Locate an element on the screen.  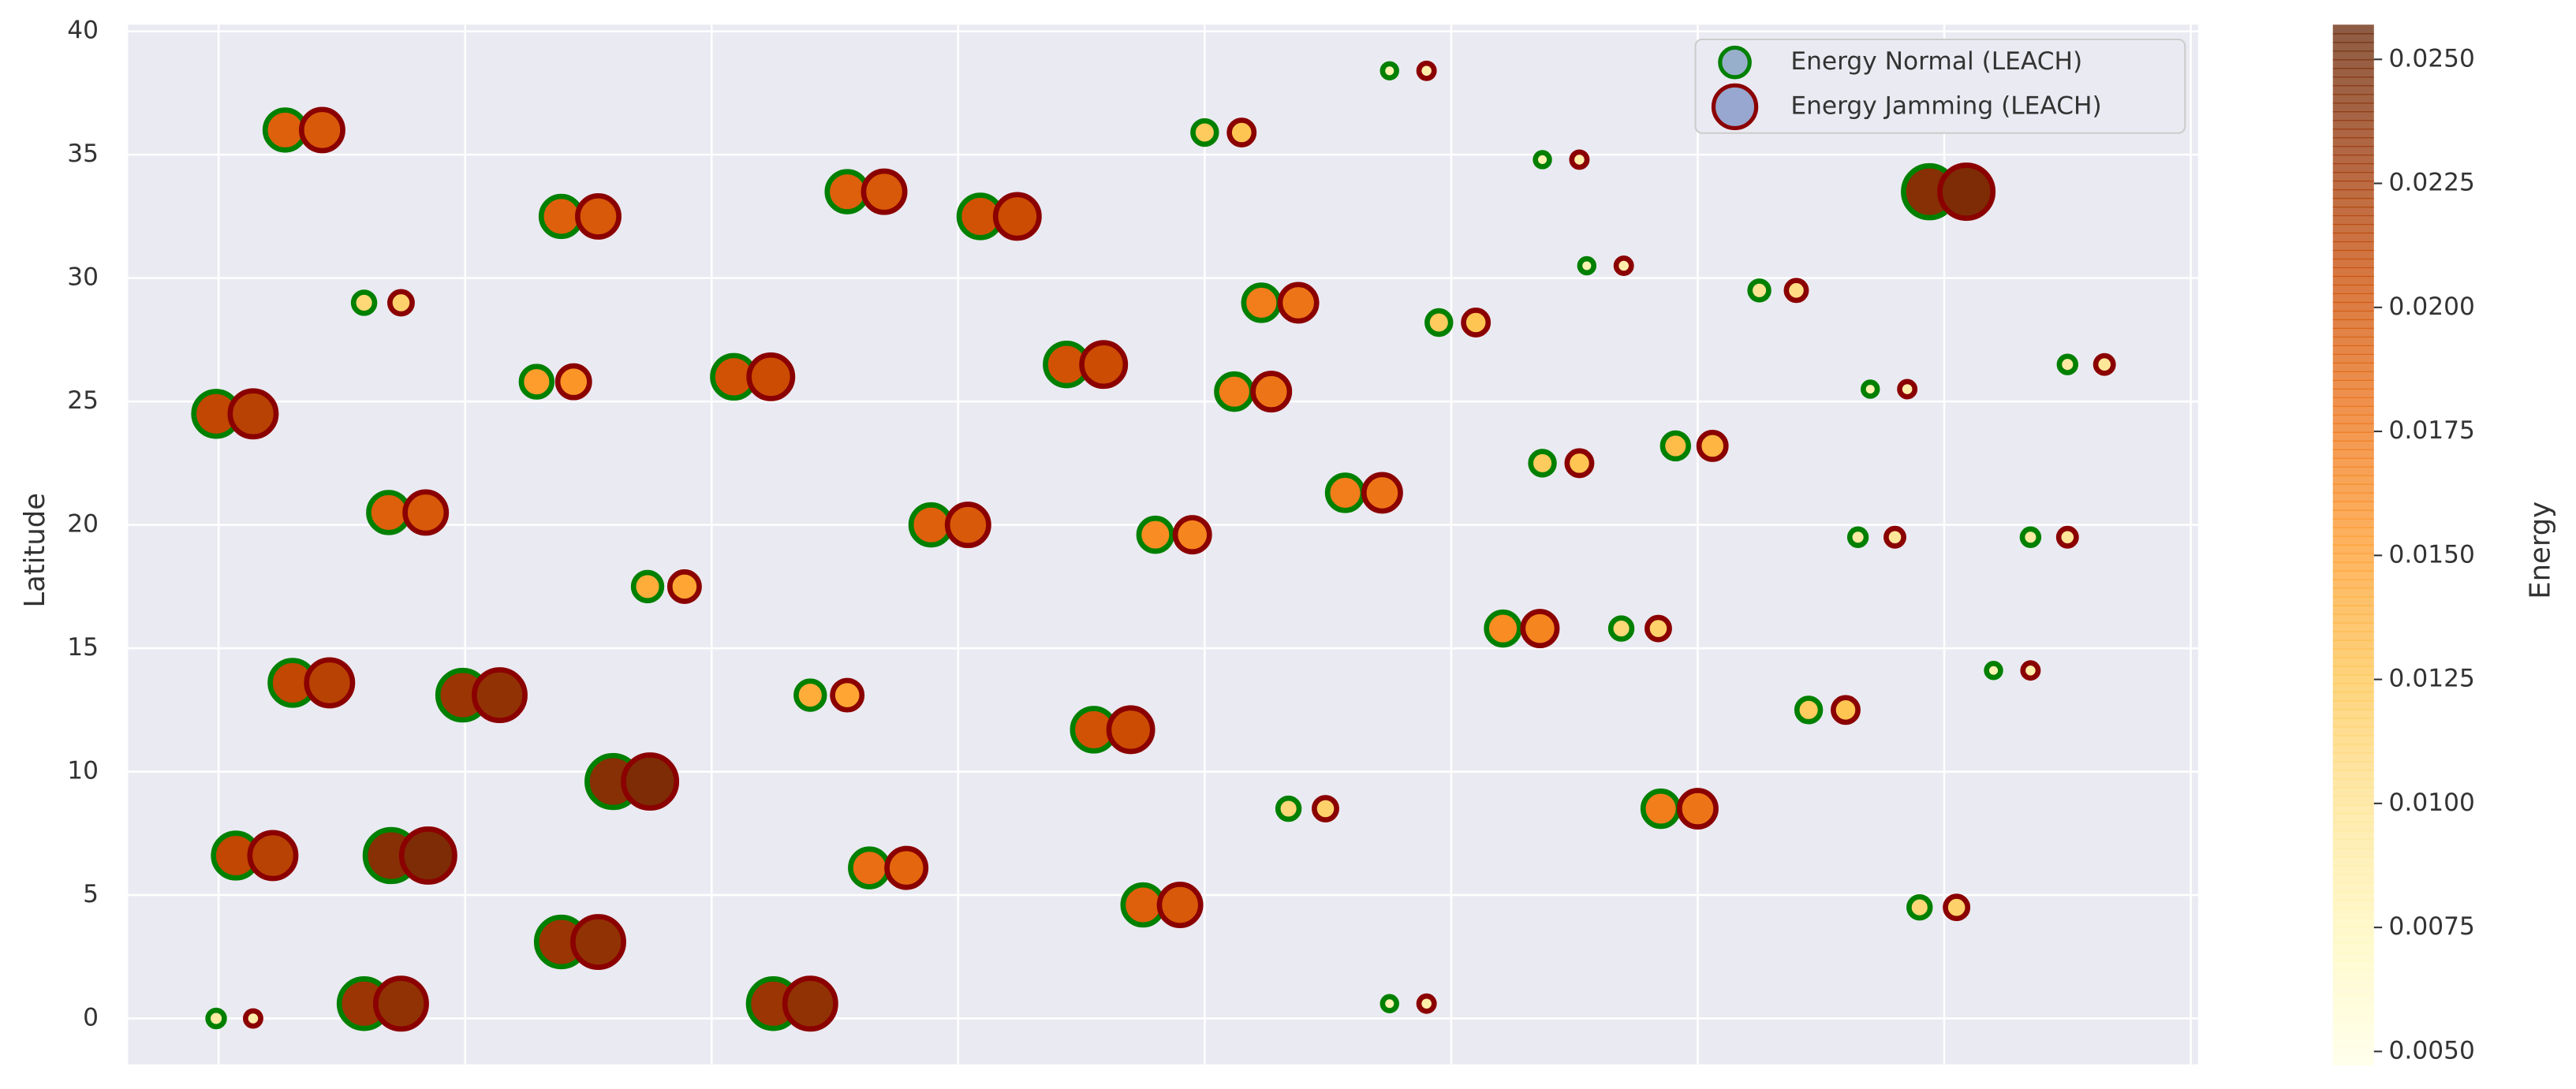
colorbar-label: Energy is located at coordinates (2540, 550).